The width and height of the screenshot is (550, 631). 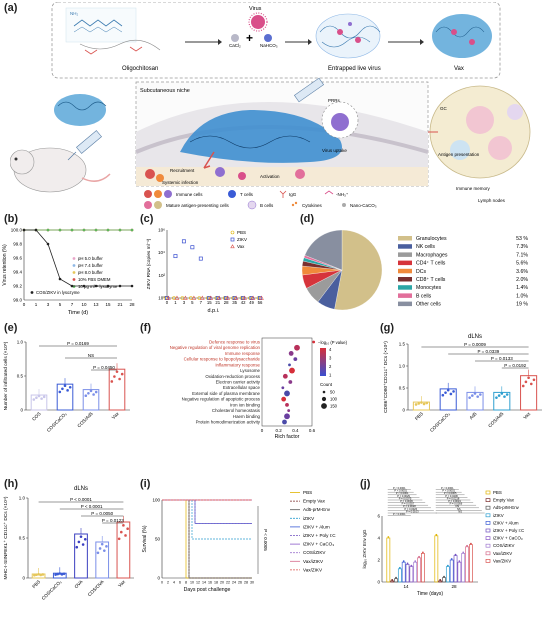 I want to click on chart-g-xtick: Vax, so click(x=526, y=415).